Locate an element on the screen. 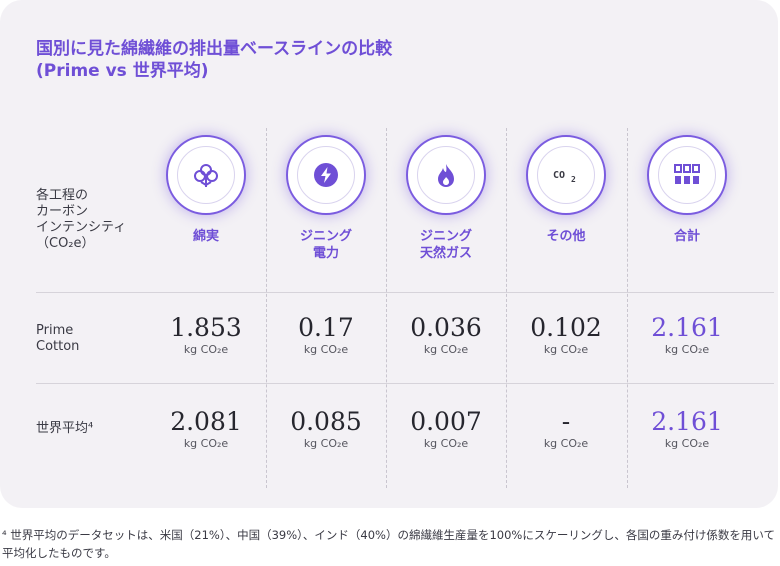 The image size is (780, 566). co2-icon: CO 2 is located at coordinates (566, 175).